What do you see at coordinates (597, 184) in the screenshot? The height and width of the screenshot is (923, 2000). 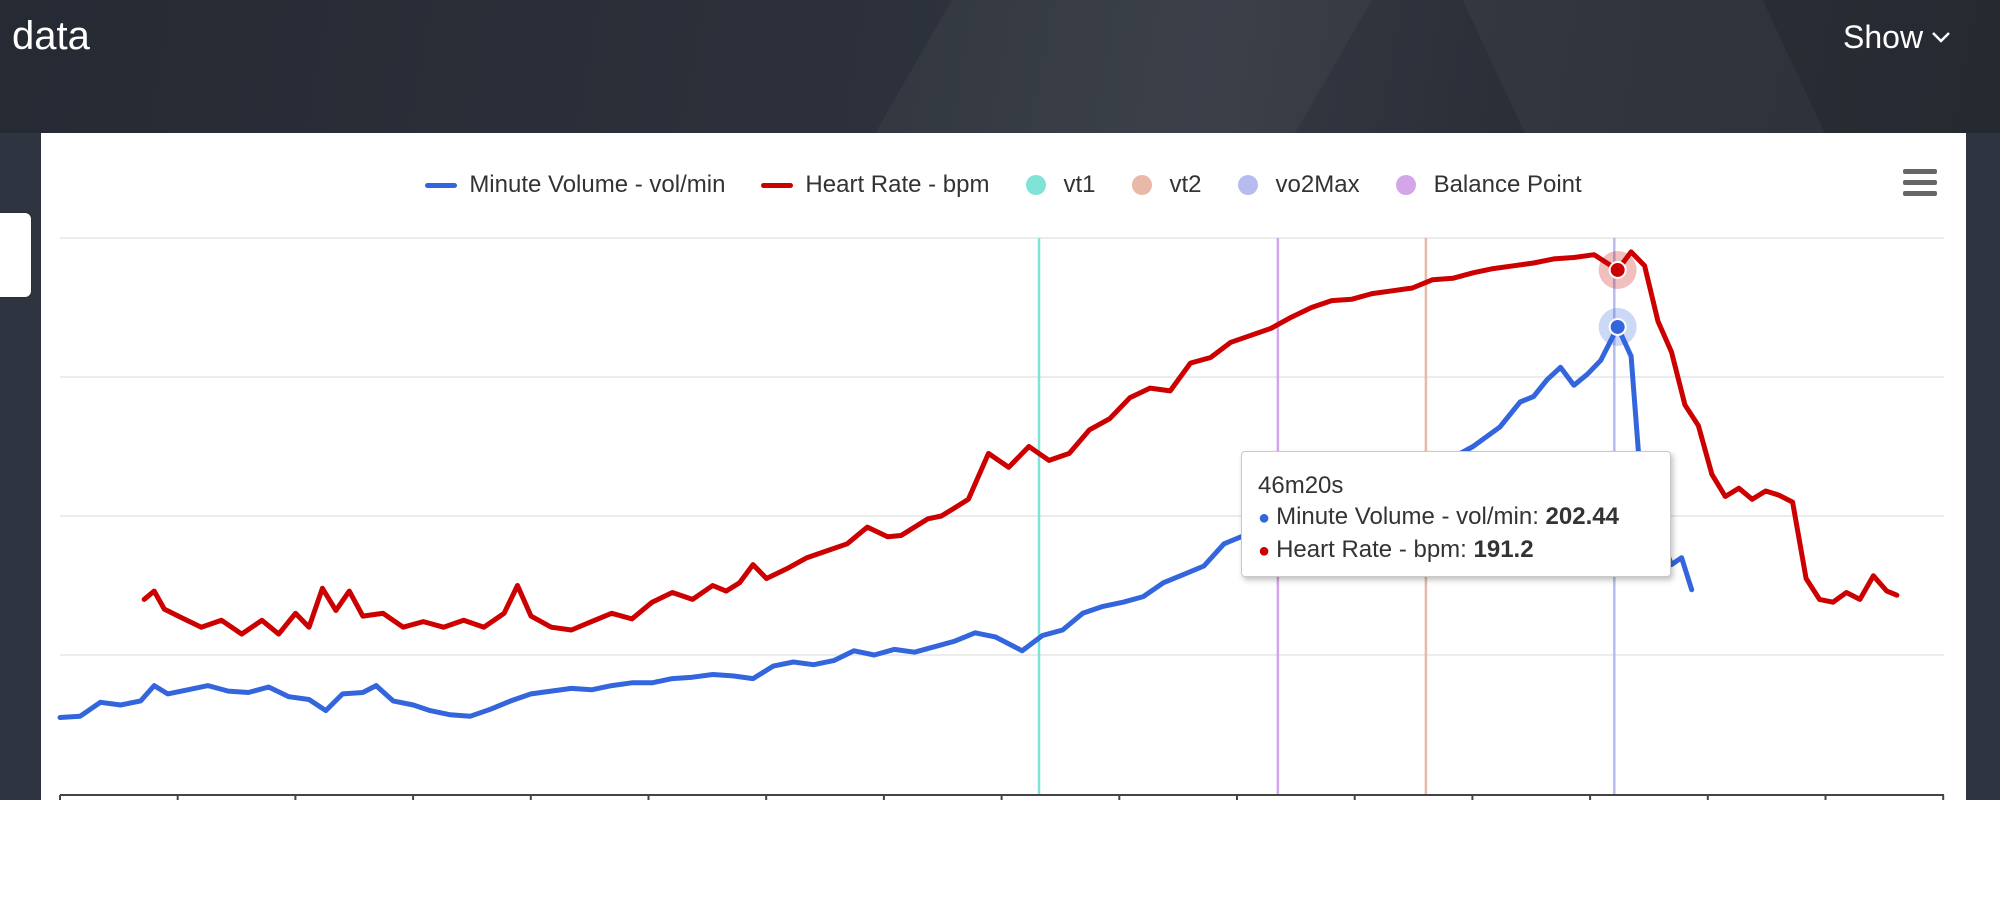 I see `legend-label: Minute Volume - vol/min` at bounding box center [597, 184].